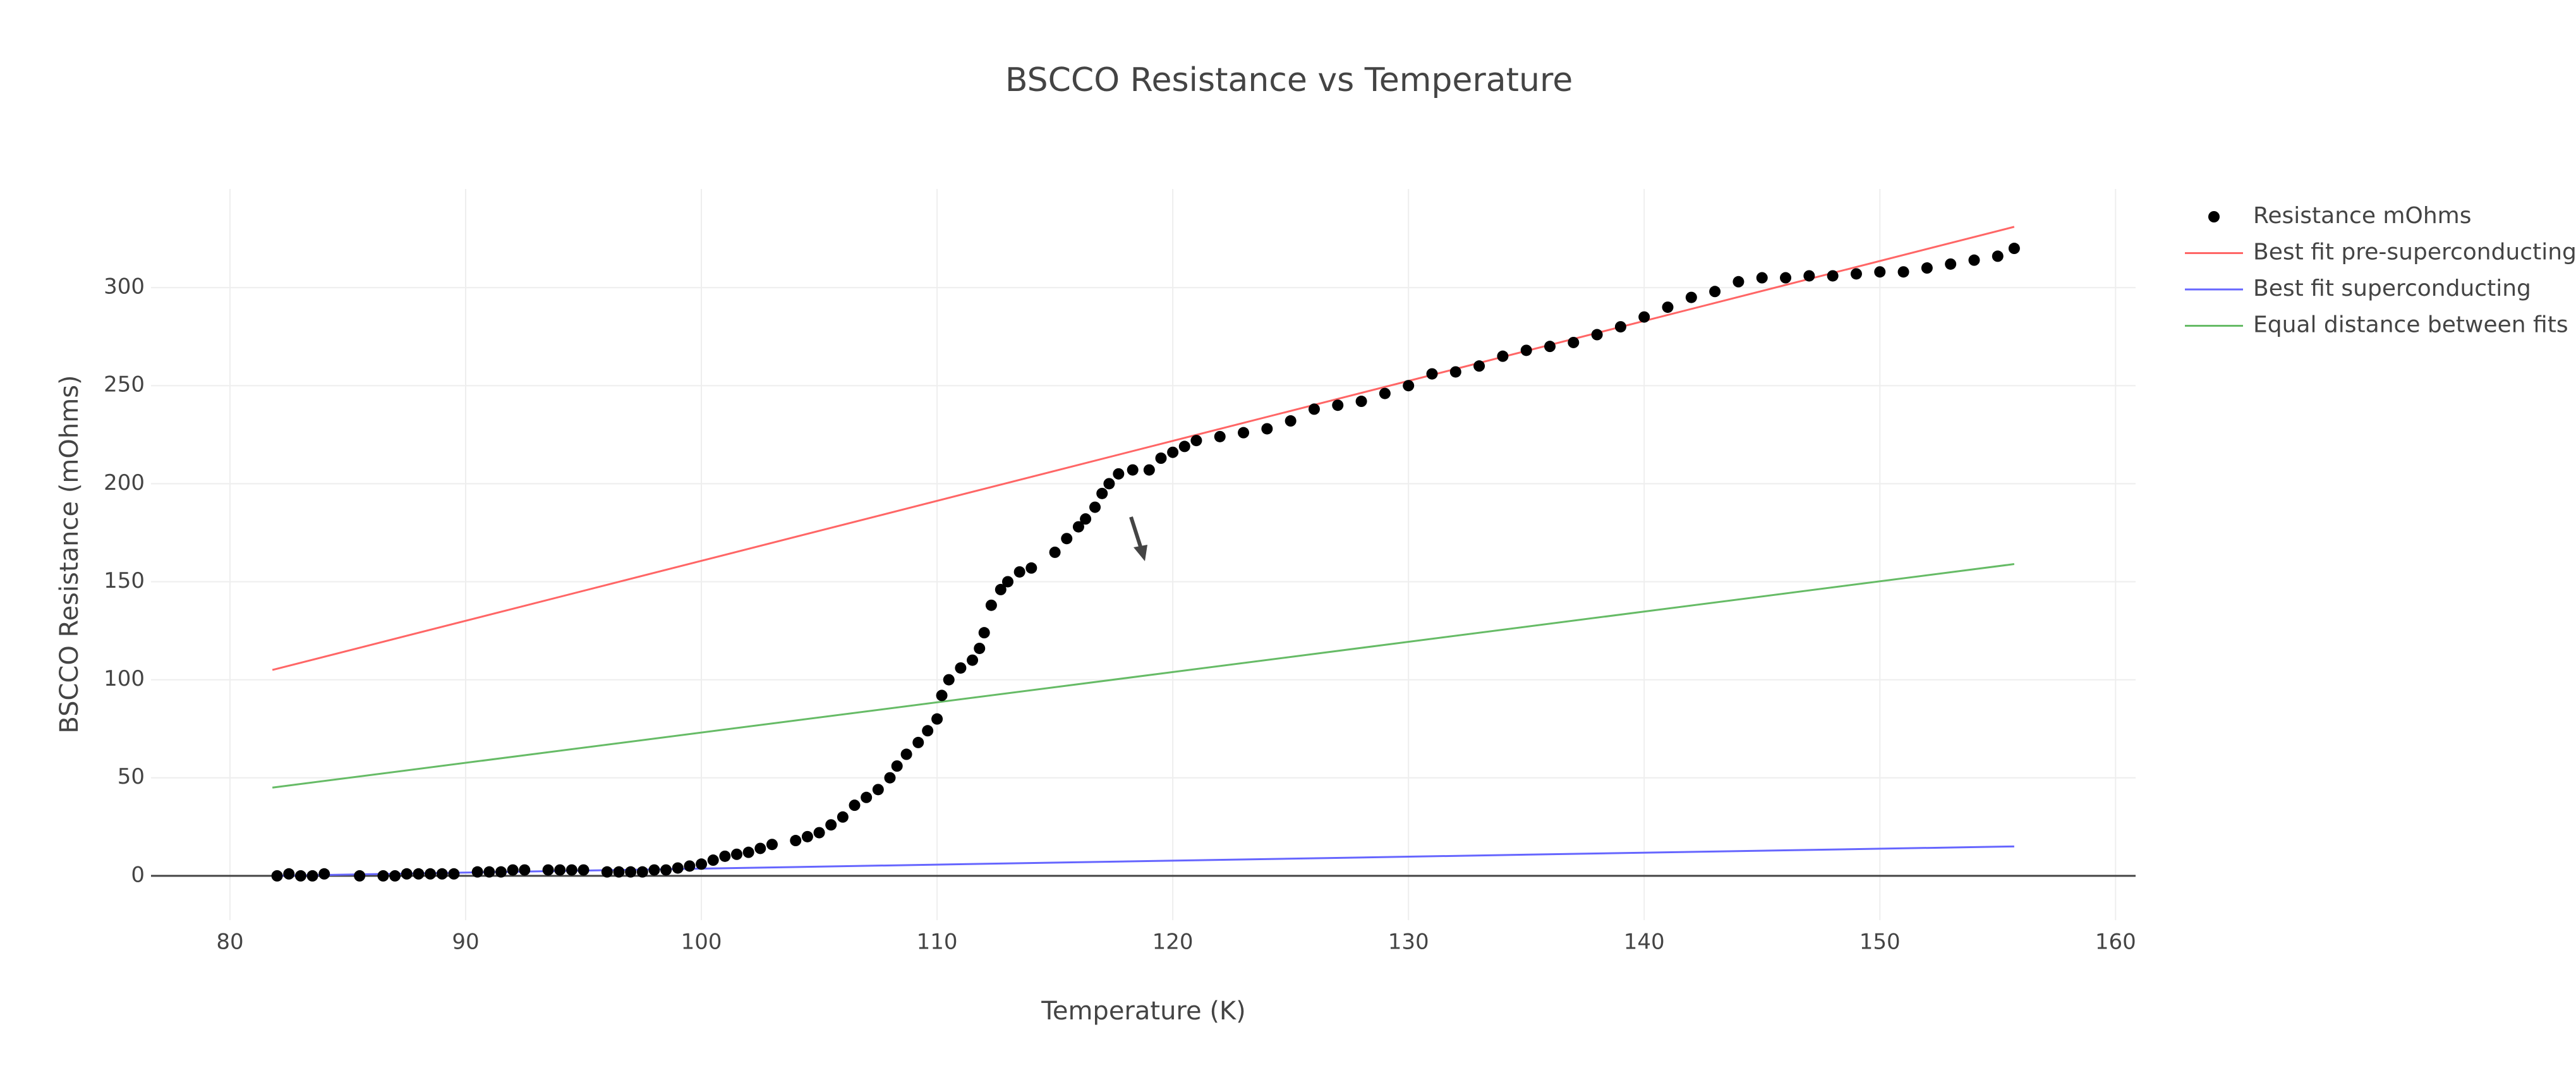 The height and width of the screenshot is (1075, 2576). Describe the element at coordinates (1644, 942) in the screenshot. I see `x-tick-label: 140` at that location.